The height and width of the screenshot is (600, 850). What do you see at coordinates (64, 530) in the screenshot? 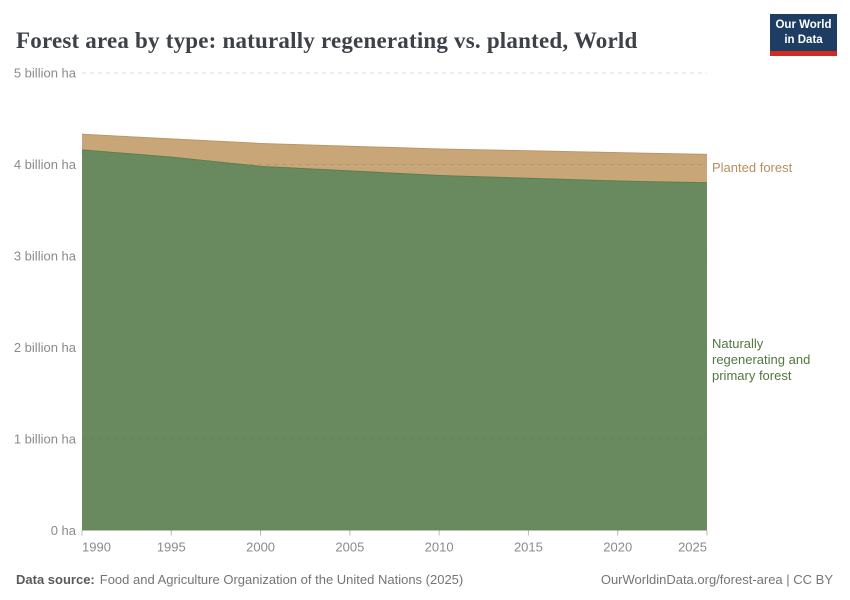
I see `y-axis-label: 0 ha` at bounding box center [64, 530].